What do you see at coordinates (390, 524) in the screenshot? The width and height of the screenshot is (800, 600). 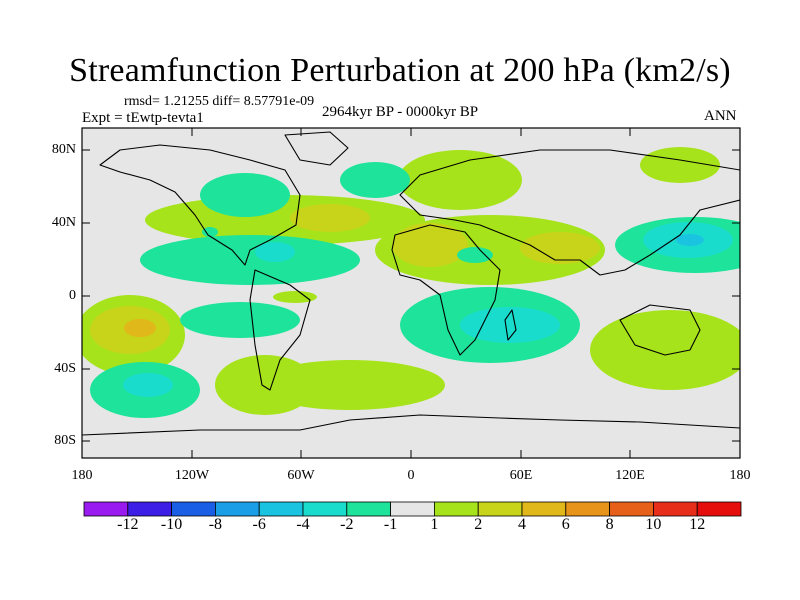 I see `colorbar-tick-label: -1` at bounding box center [390, 524].